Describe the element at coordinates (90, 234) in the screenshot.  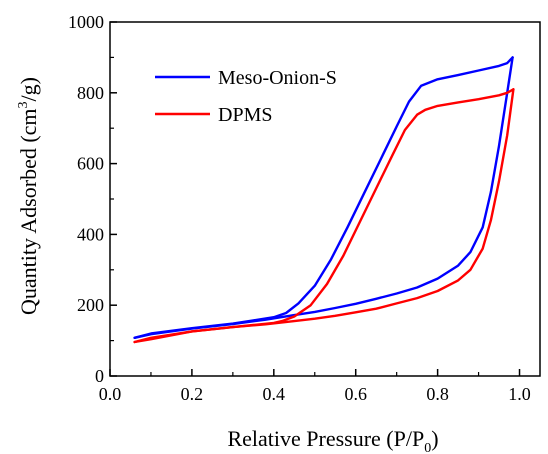
I see `y-tick-label: 400` at that location.